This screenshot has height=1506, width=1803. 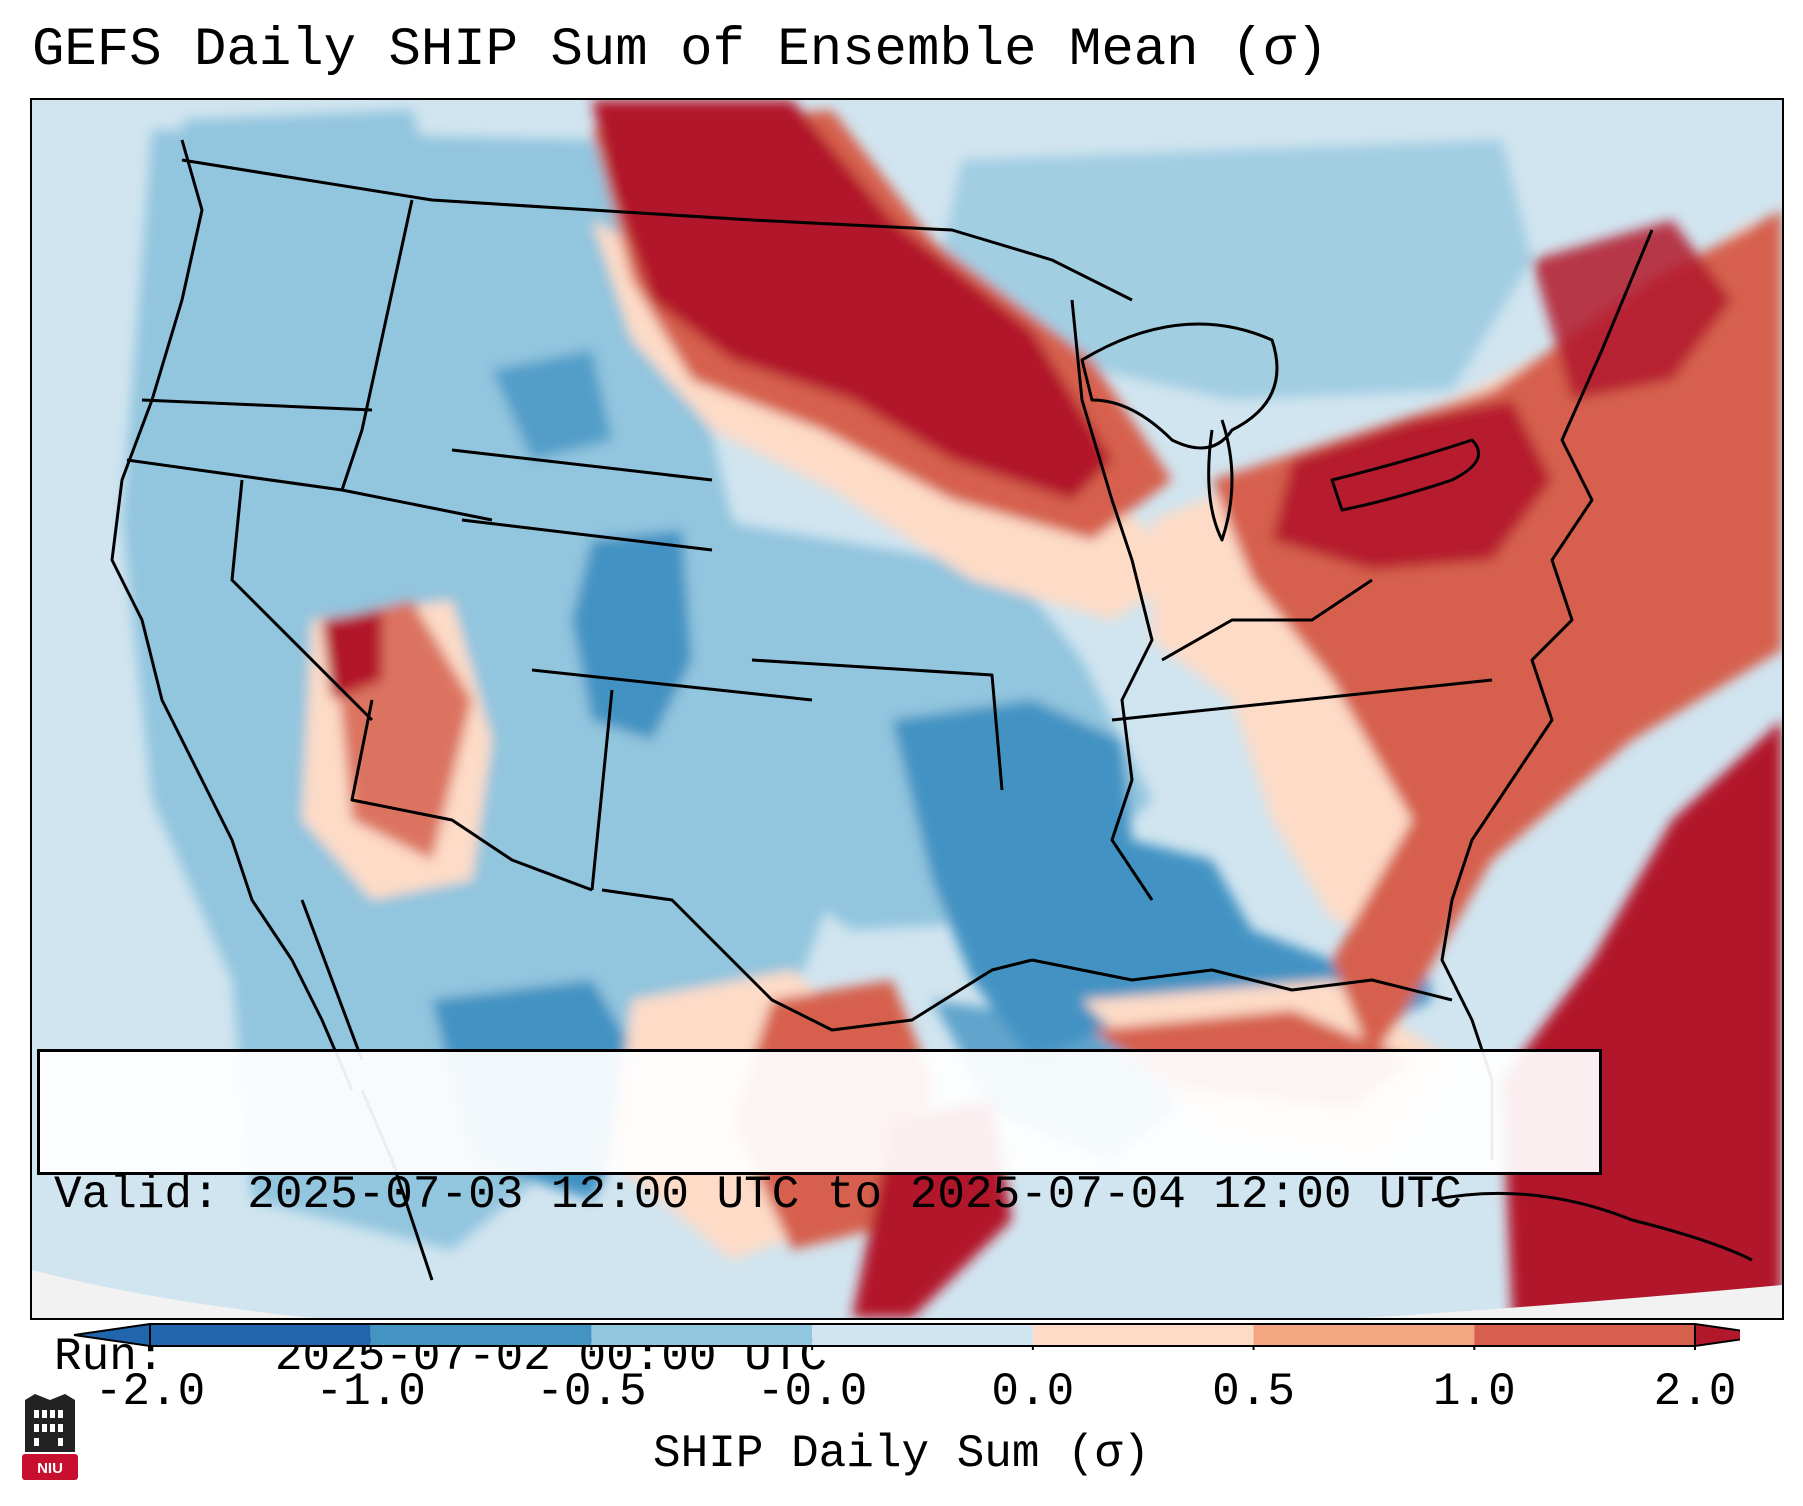 I want to click on co-nm-border, so click(x=672, y=685).